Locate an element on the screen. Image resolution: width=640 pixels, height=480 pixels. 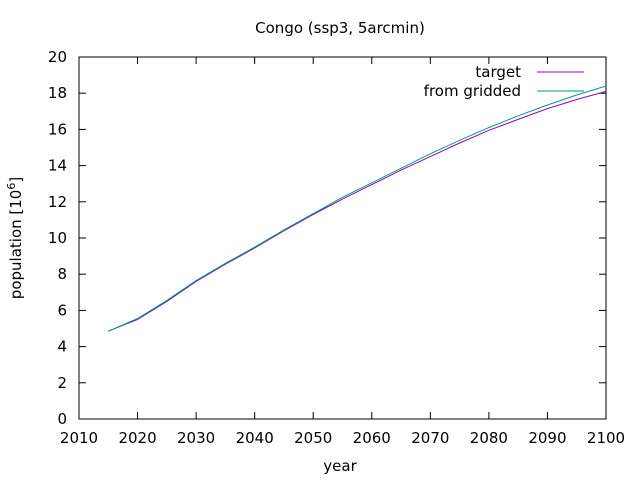
y-tick-label: 20 is located at coordinates (57, 57).